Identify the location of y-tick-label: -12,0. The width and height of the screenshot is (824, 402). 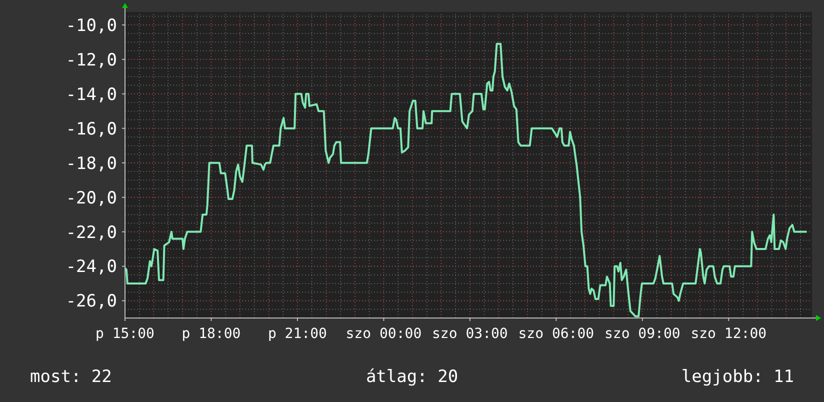
(91, 60).